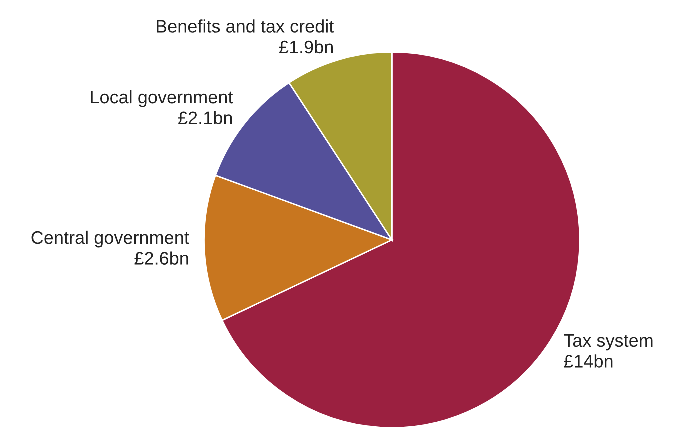 This screenshot has height=428, width=699. What do you see at coordinates (306, 47) in the screenshot?
I see `data-label: £1.9bn` at bounding box center [306, 47].